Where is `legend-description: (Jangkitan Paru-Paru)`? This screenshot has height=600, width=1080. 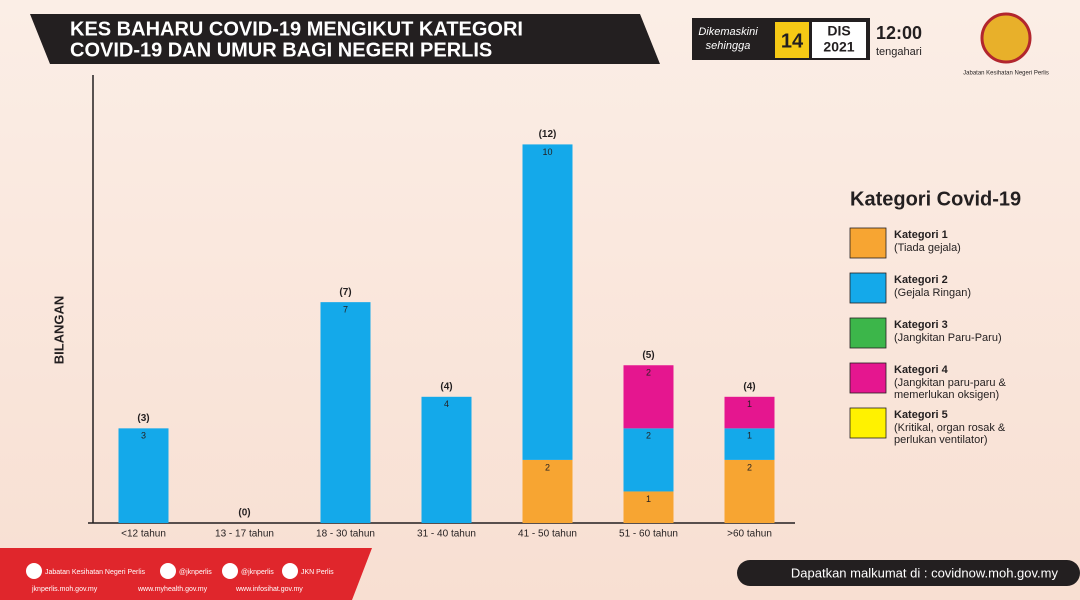
legend-description: (Jangkitan Paru-Paru) is located at coordinates (948, 338).